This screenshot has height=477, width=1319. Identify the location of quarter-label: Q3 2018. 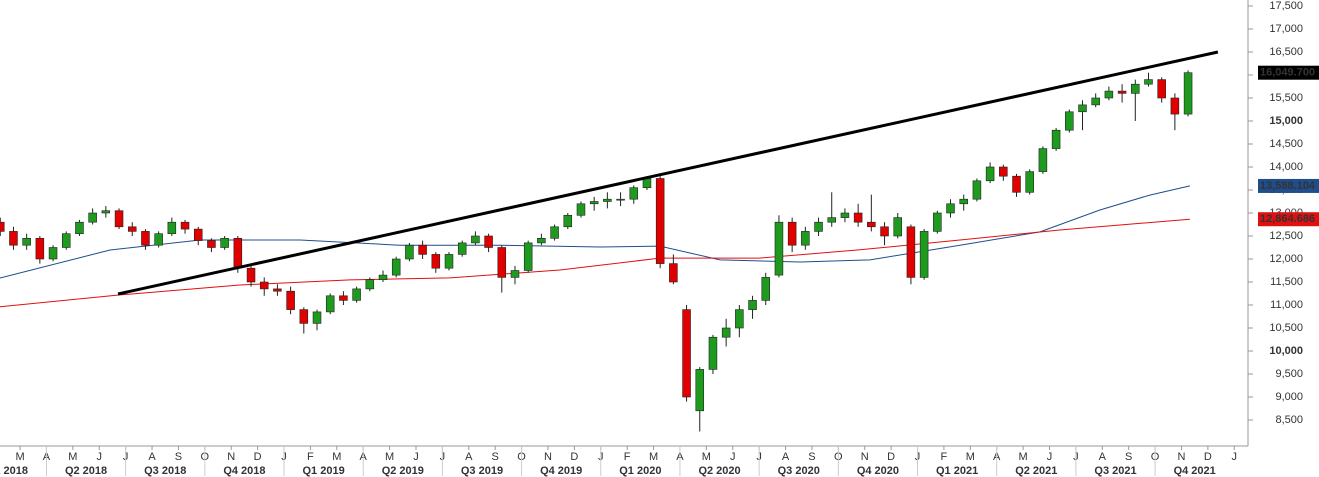
(165, 471).